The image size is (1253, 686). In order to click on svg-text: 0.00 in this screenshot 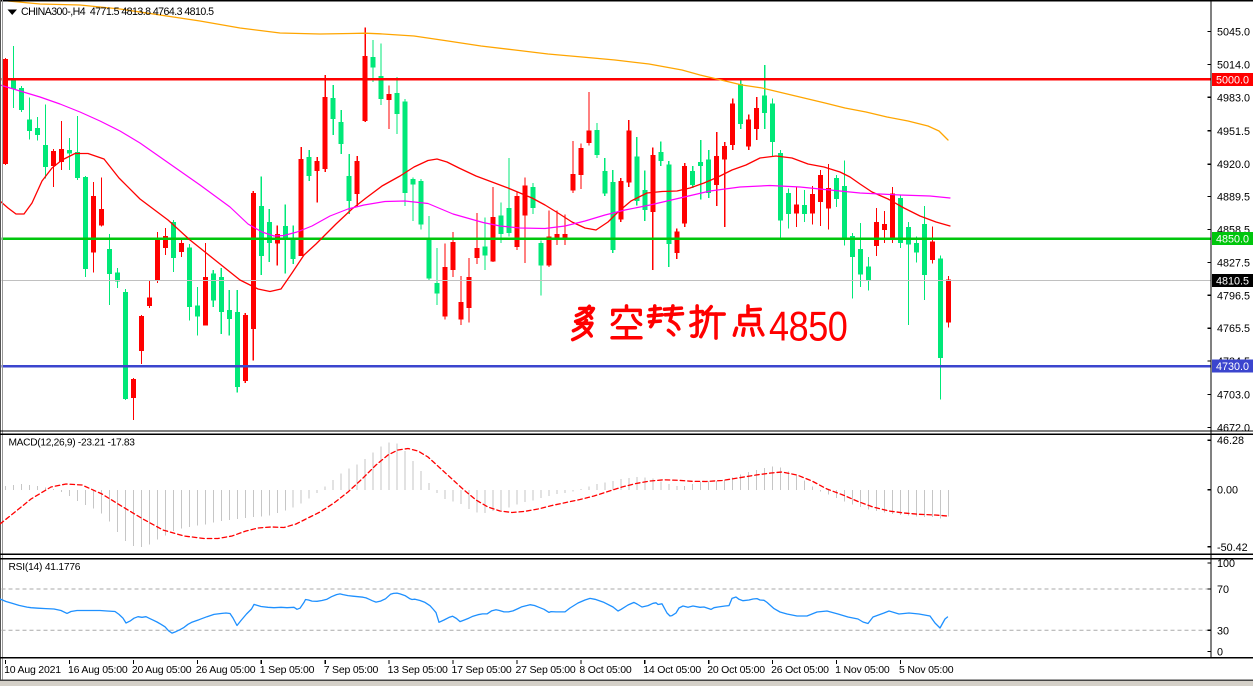, I will do `click(1227, 491)`.